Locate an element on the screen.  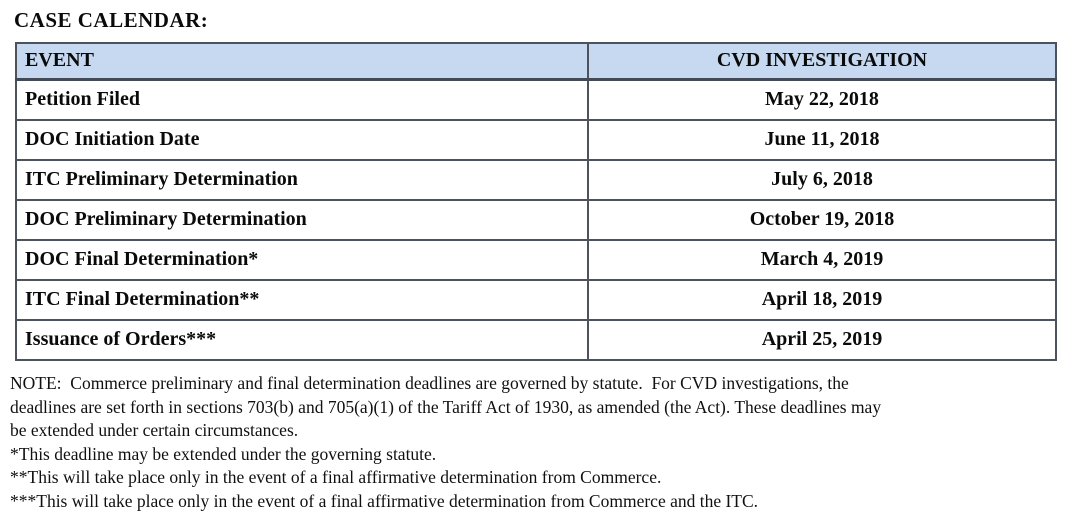
column-header-event: EVENT is located at coordinates (302, 61).